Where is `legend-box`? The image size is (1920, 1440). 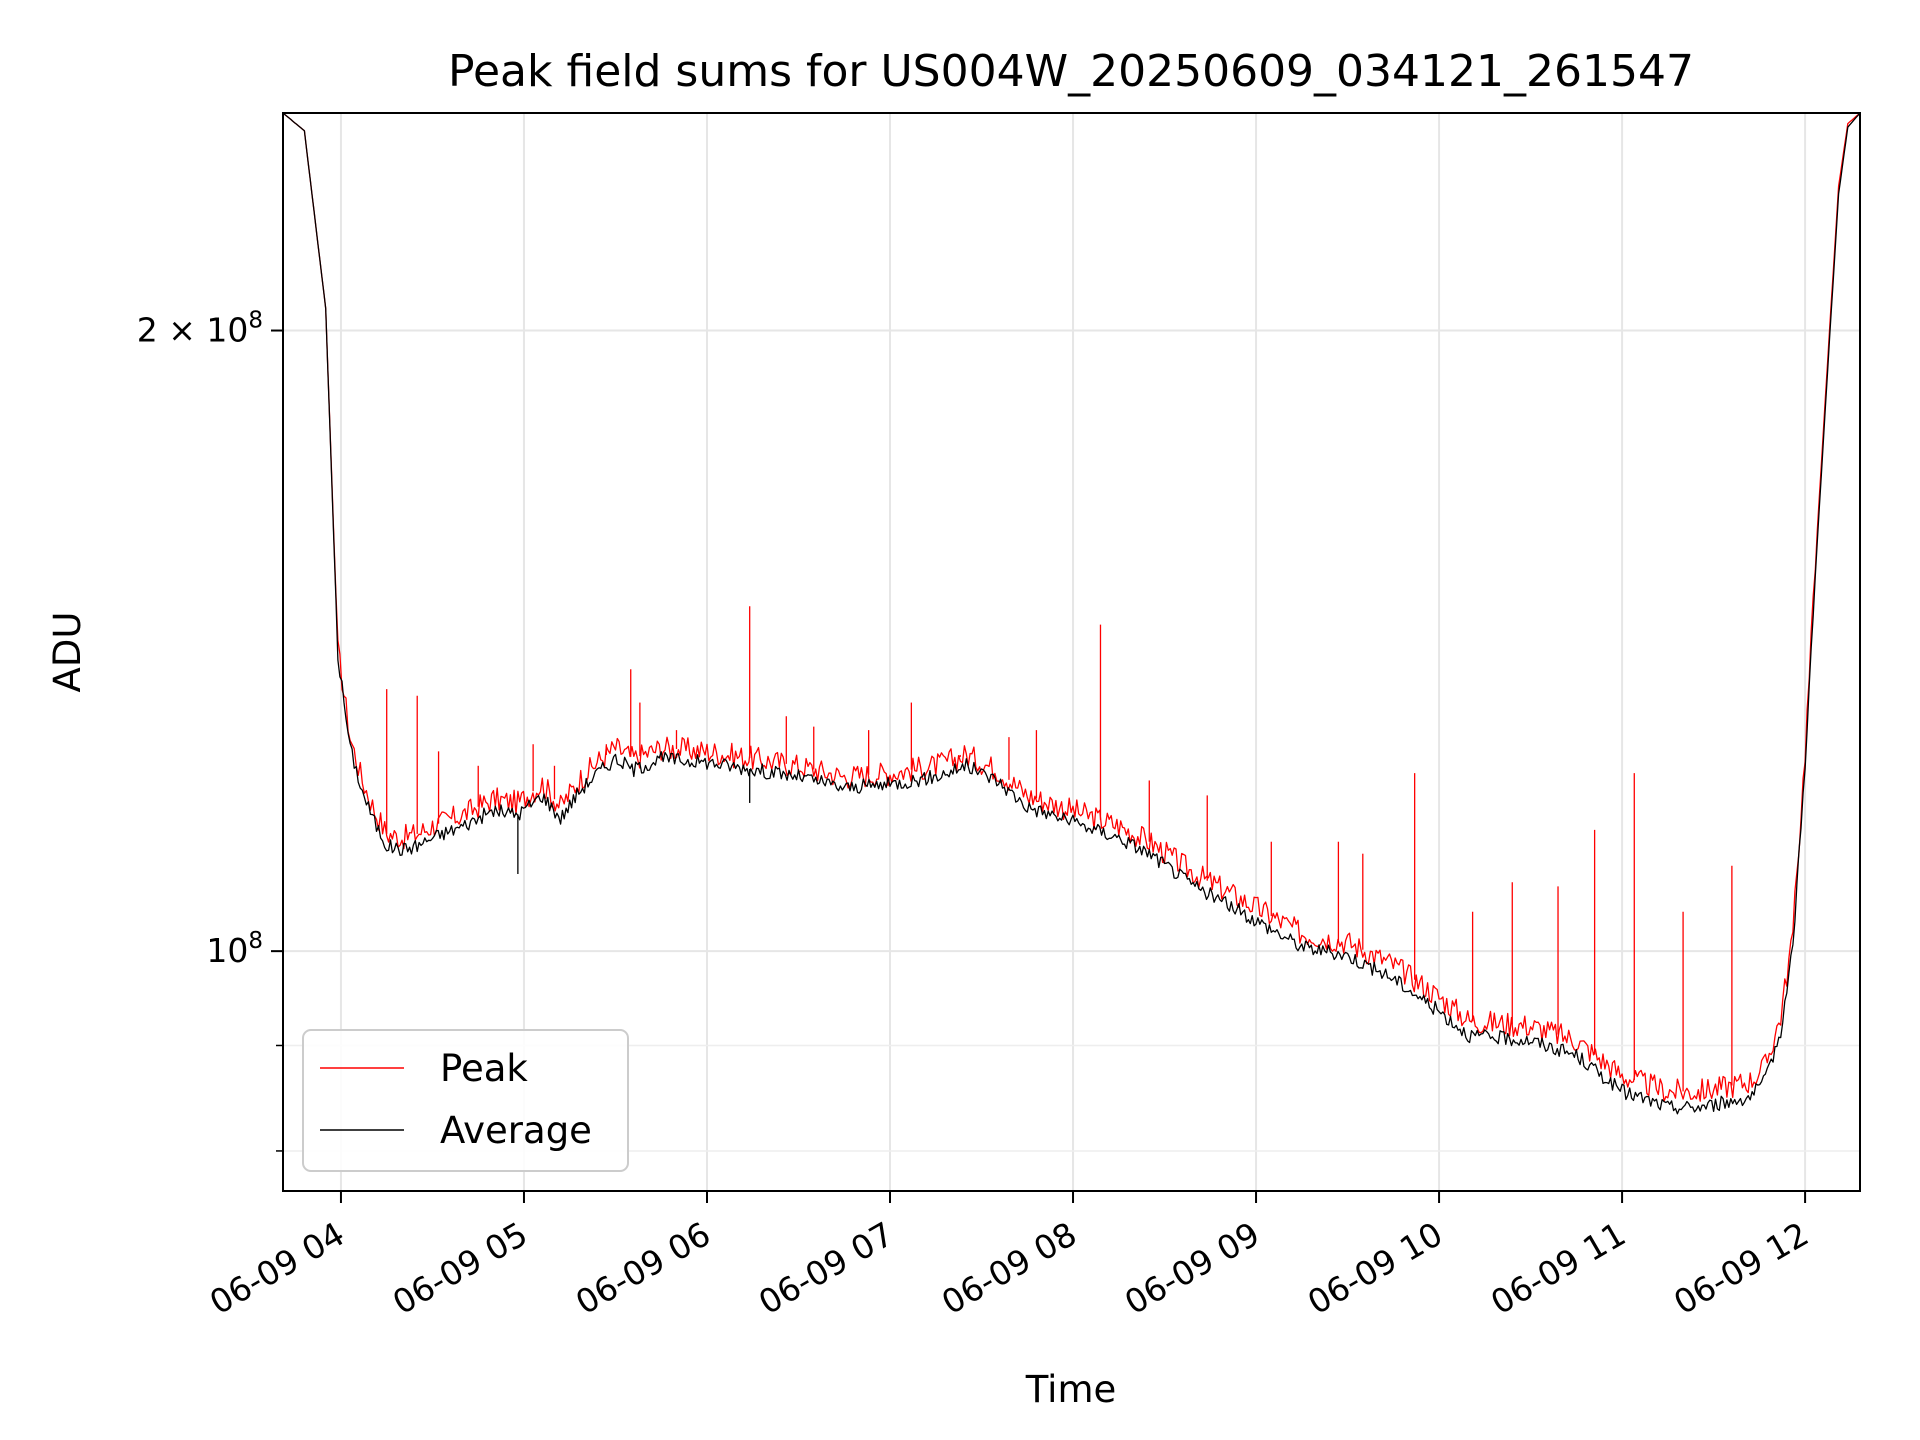 legend-box is located at coordinates (465, 1100).